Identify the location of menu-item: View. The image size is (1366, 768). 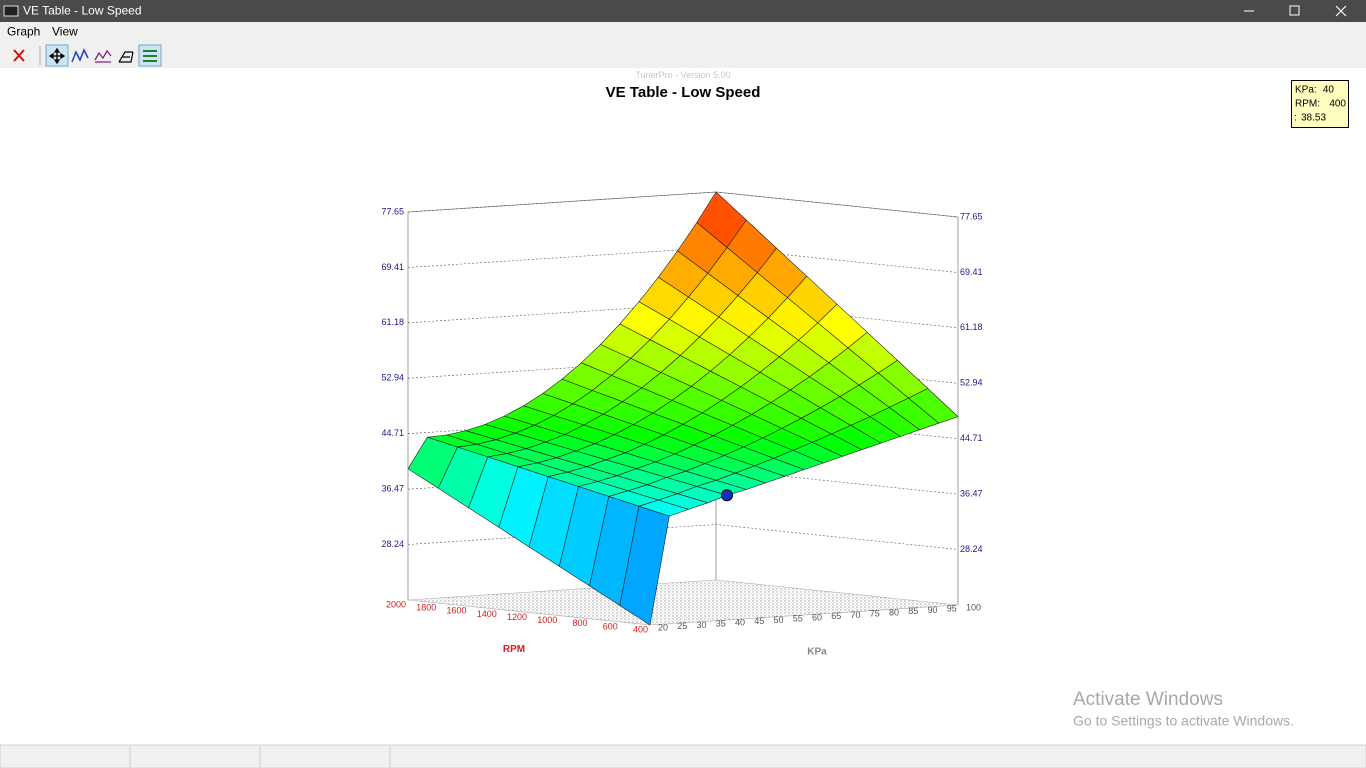
(65, 32).